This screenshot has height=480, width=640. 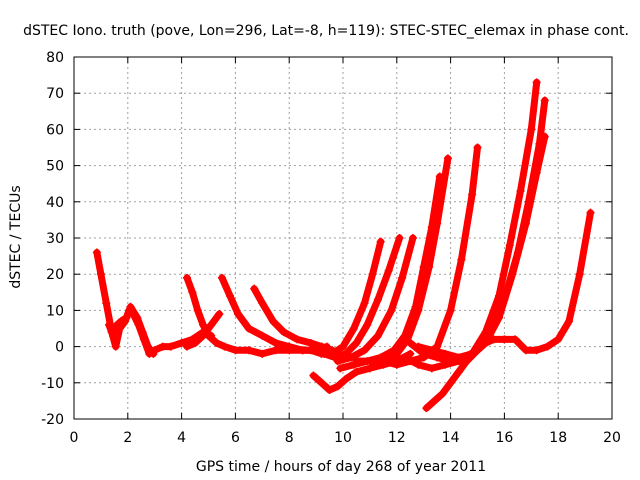 I want to click on y-tick-label: 60, so click(x=55, y=130).